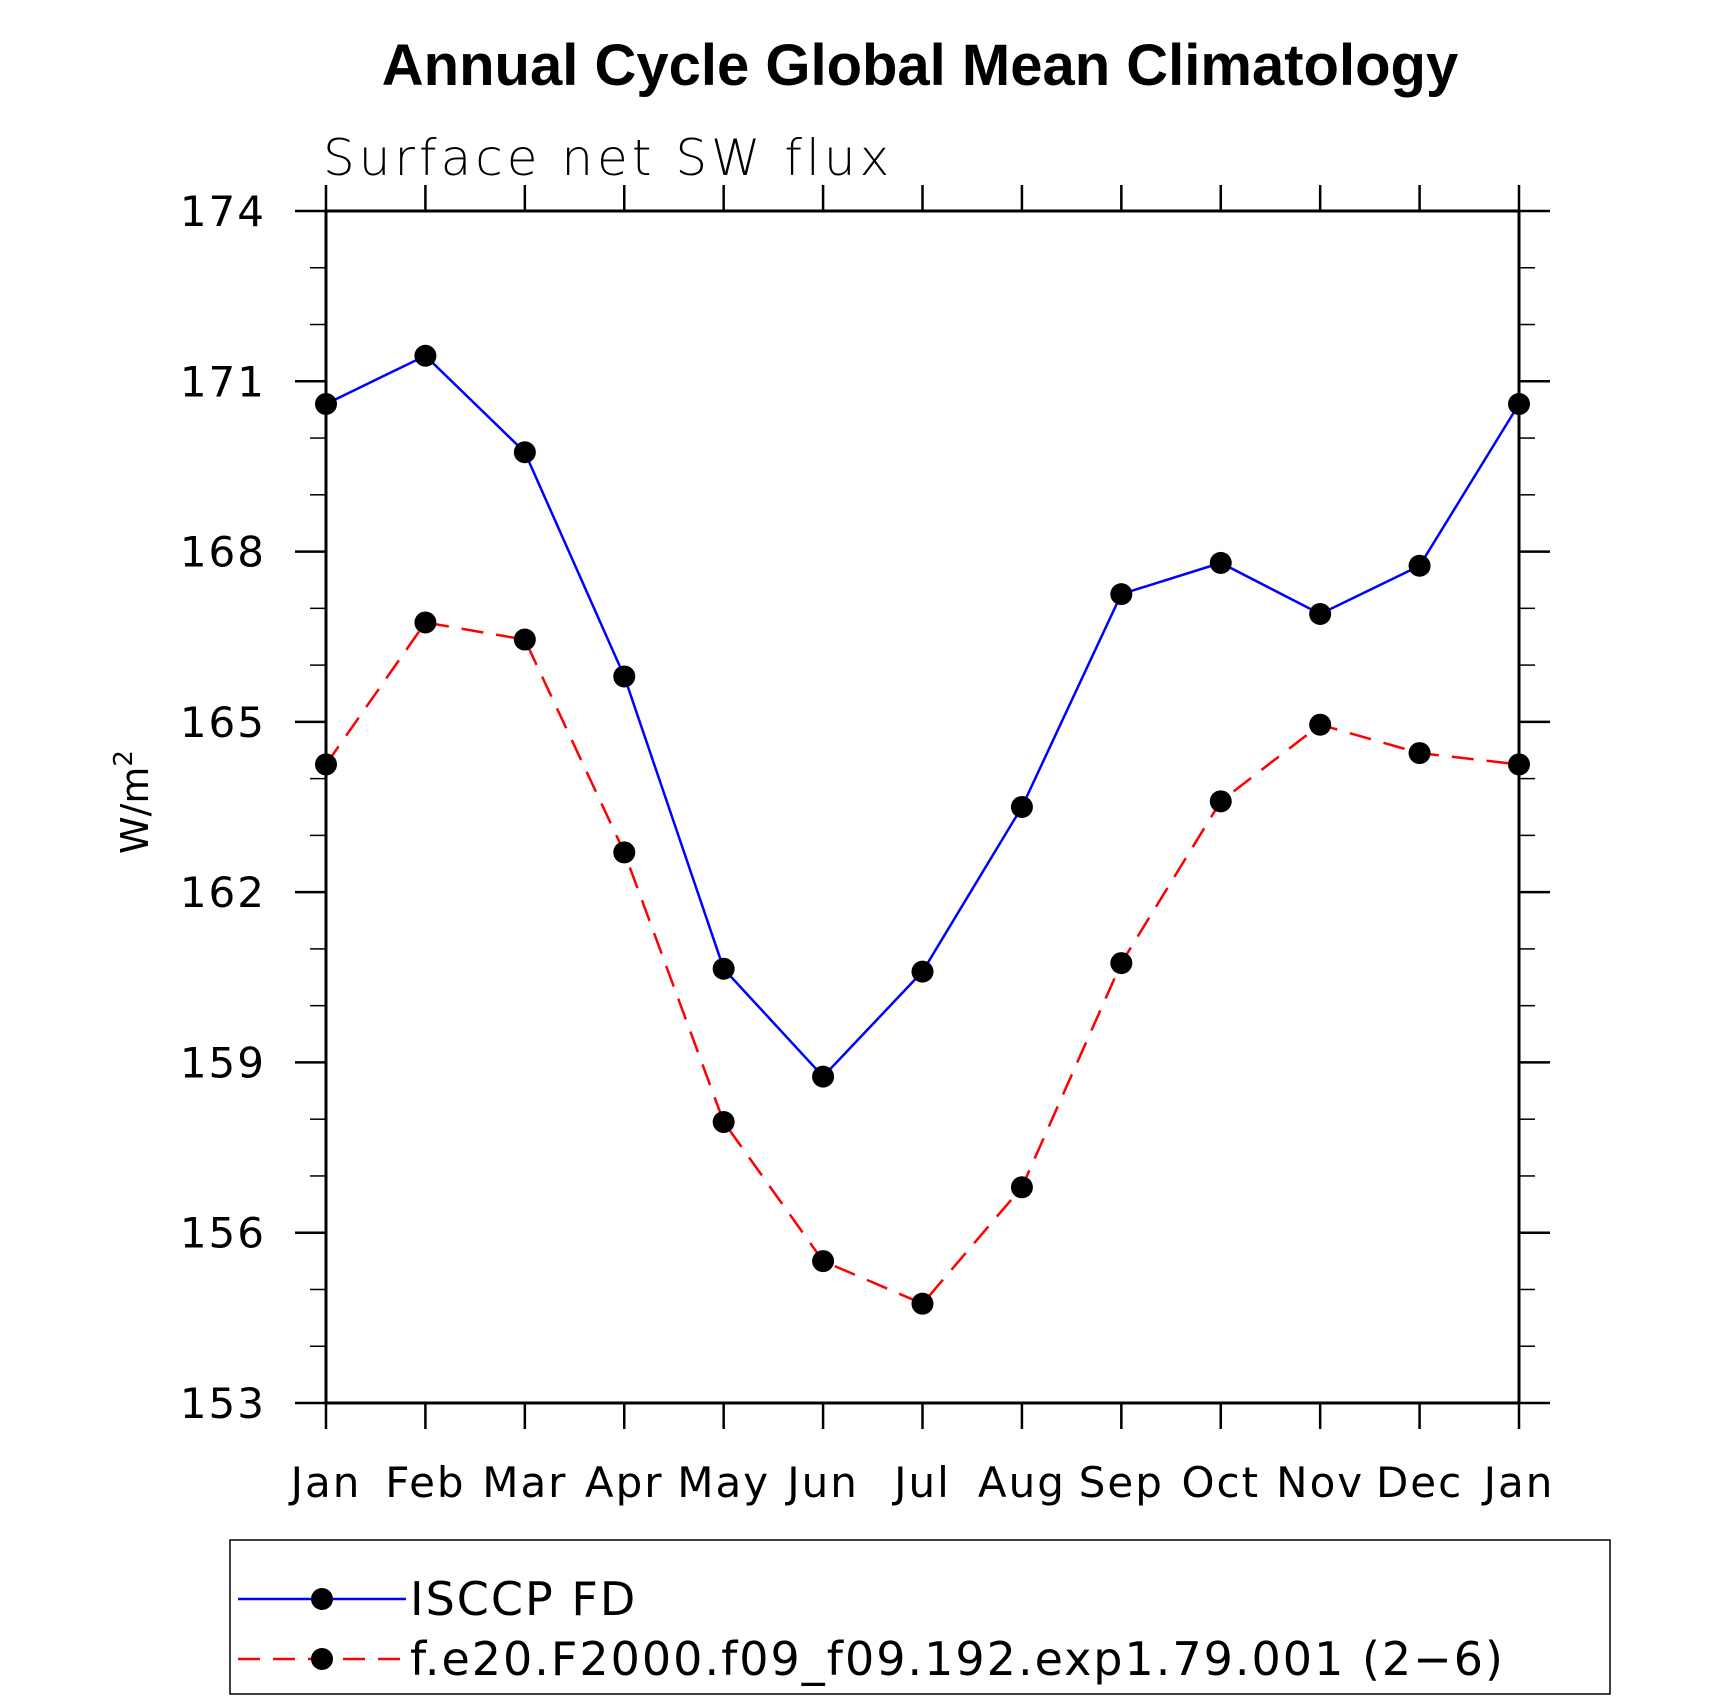  What do you see at coordinates (723, 1482) in the screenshot?
I see `x-tick-label: May` at bounding box center [723, 1482].